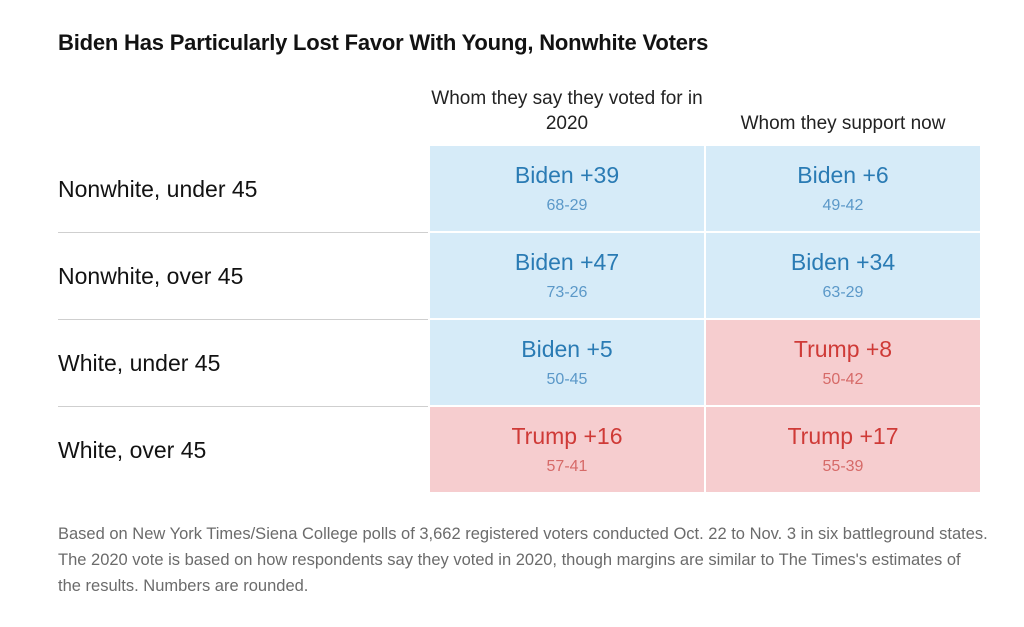 Image resolution: width=1024 pixels, height=627 pixels. What do you see at coordinates (567, 449) in the screenshot?
I see `table-cell-trump: Trump +16 57-41` at bounding box center [567, 449].